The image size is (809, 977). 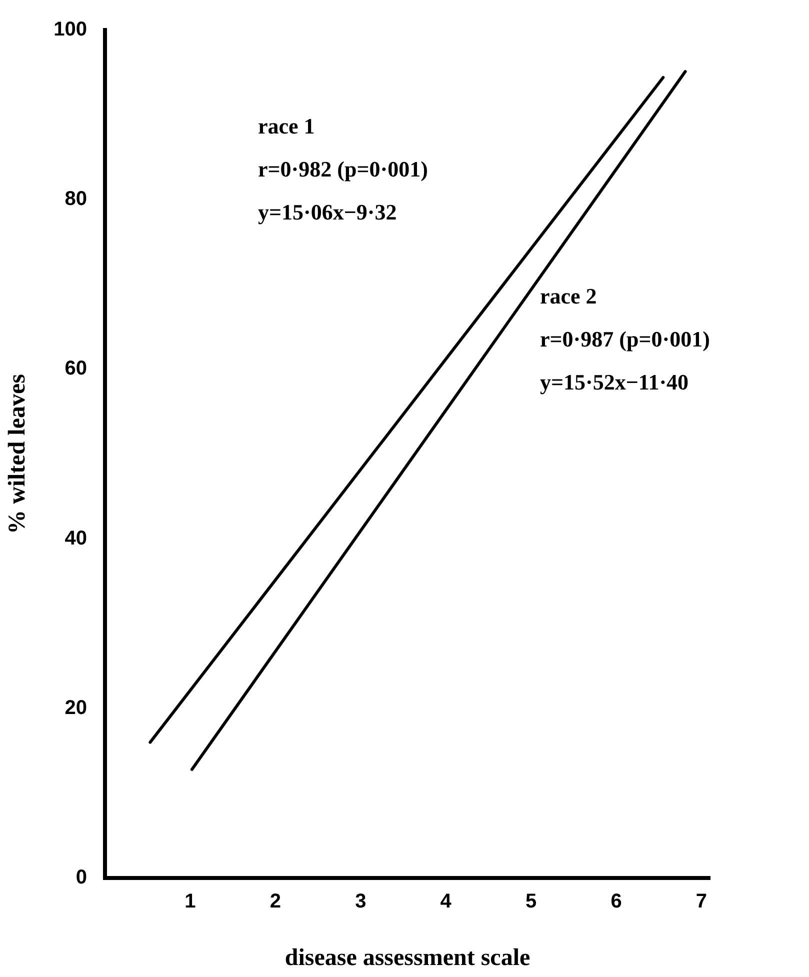 I want to click on annotation: race 2, so click(x=568, y=296).